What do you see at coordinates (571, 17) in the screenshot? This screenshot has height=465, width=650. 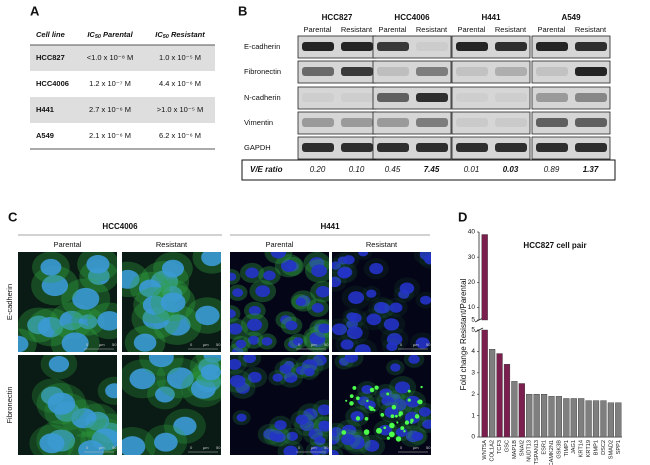 I see `cell-line-header: A549` at bounding box center [571, 17].